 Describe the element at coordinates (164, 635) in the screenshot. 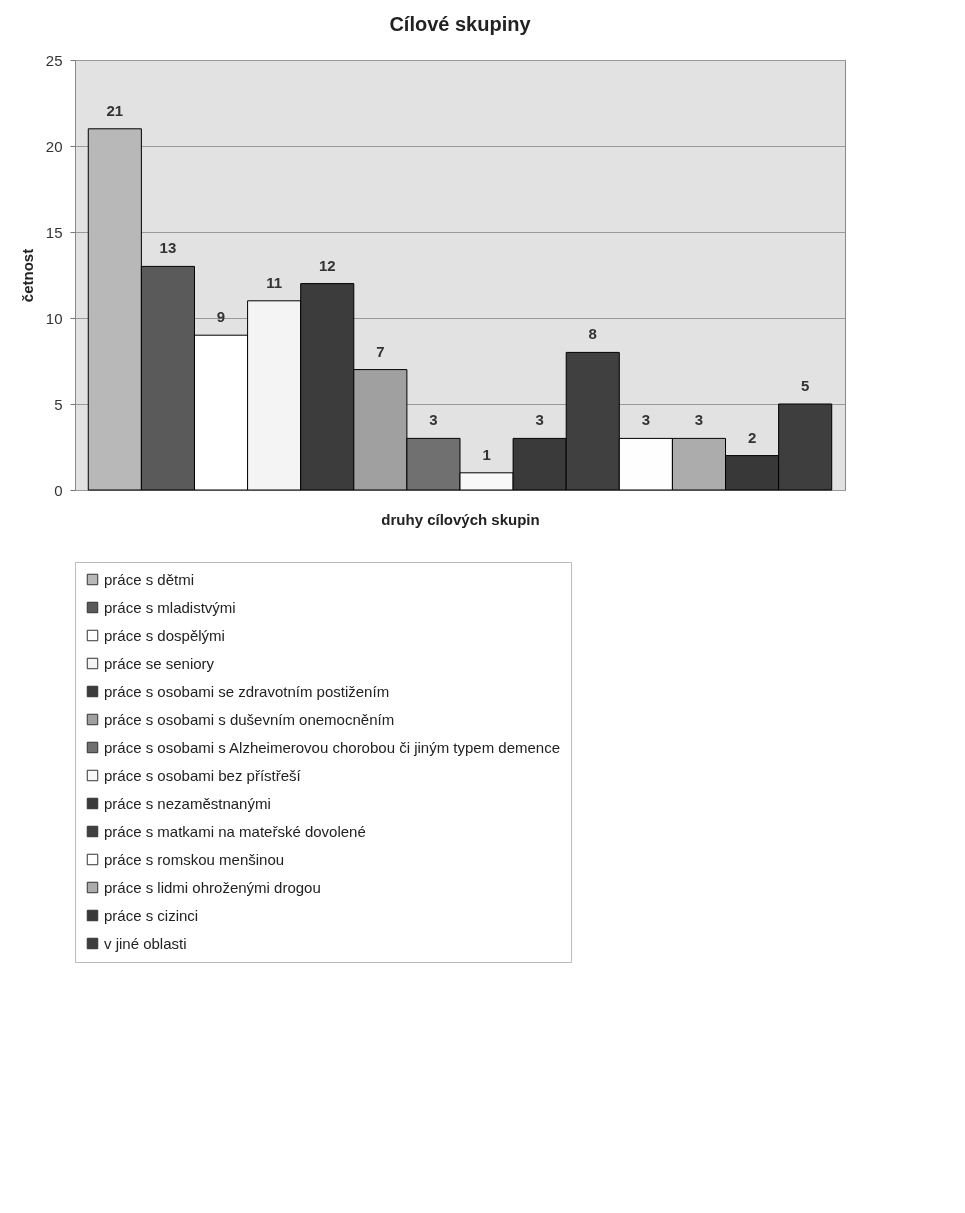

I see `legend-label: práce s dospělými` at that location.